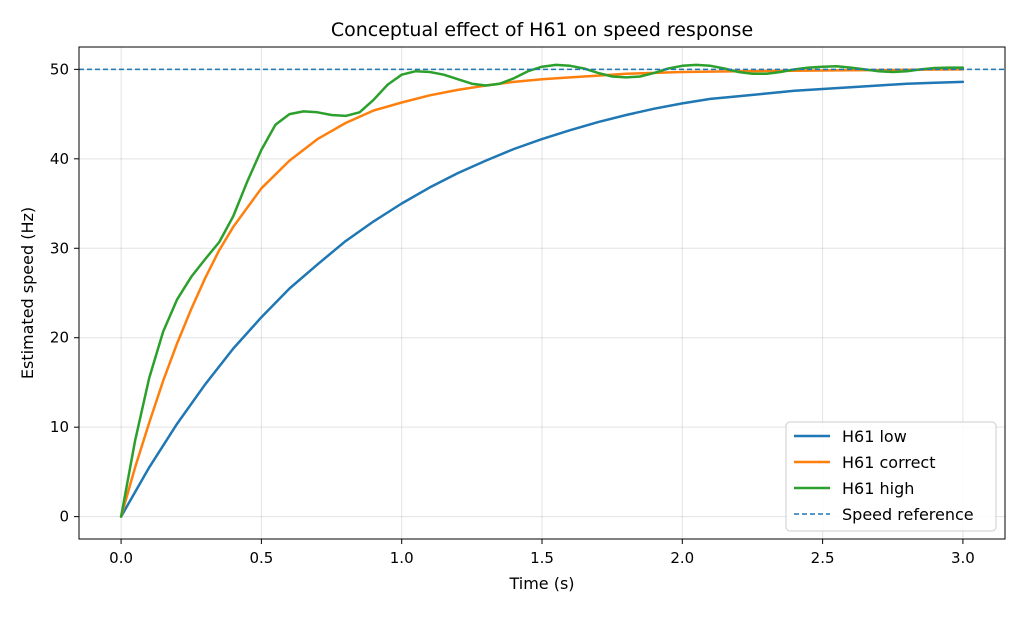 This screenshot has width=1024, height=618. I want to click on x-tick-label: 2.5, so click(823, 558).